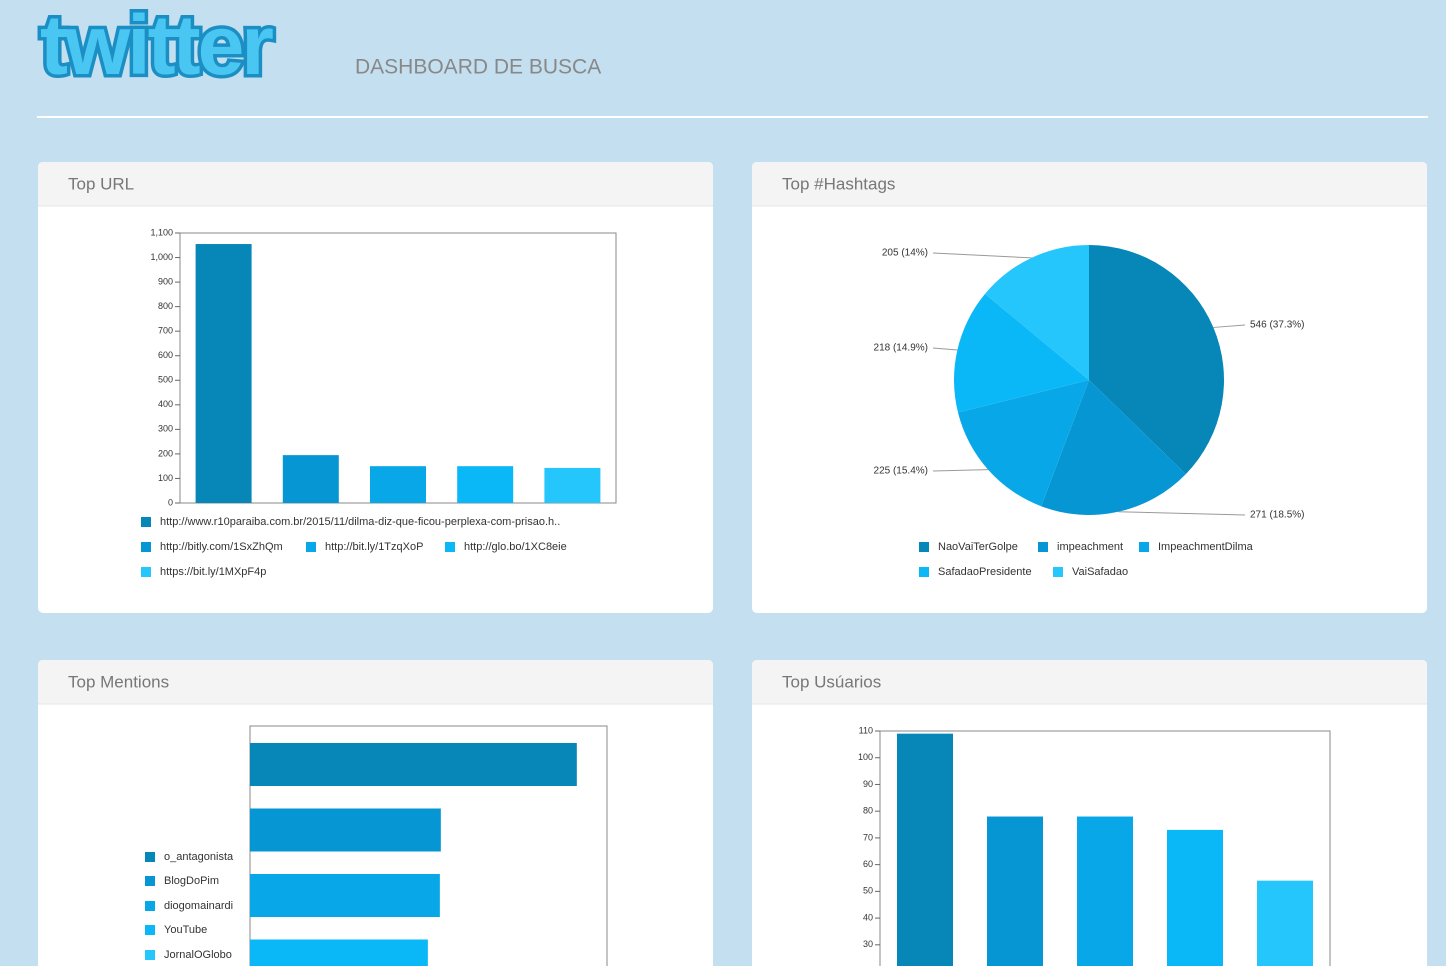  Describe the element at coordinates (156, 46) in the screenshot. I see `logo: twitter` at that location.